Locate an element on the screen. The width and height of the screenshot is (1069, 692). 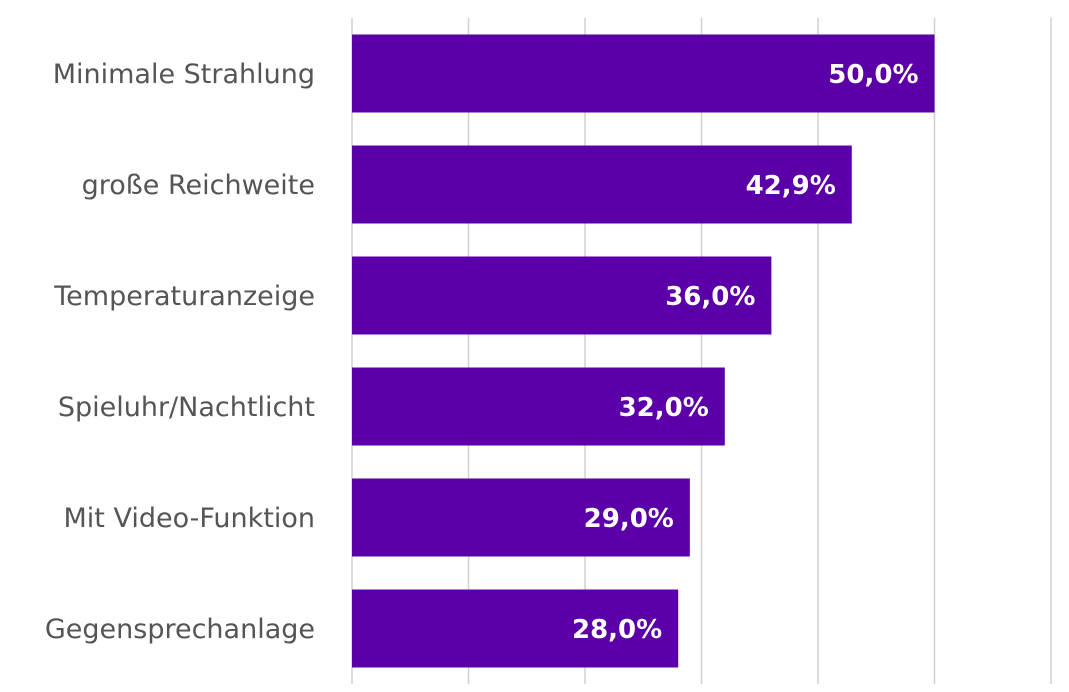
value-label: 28,0% is located at coordinates (617, 630).